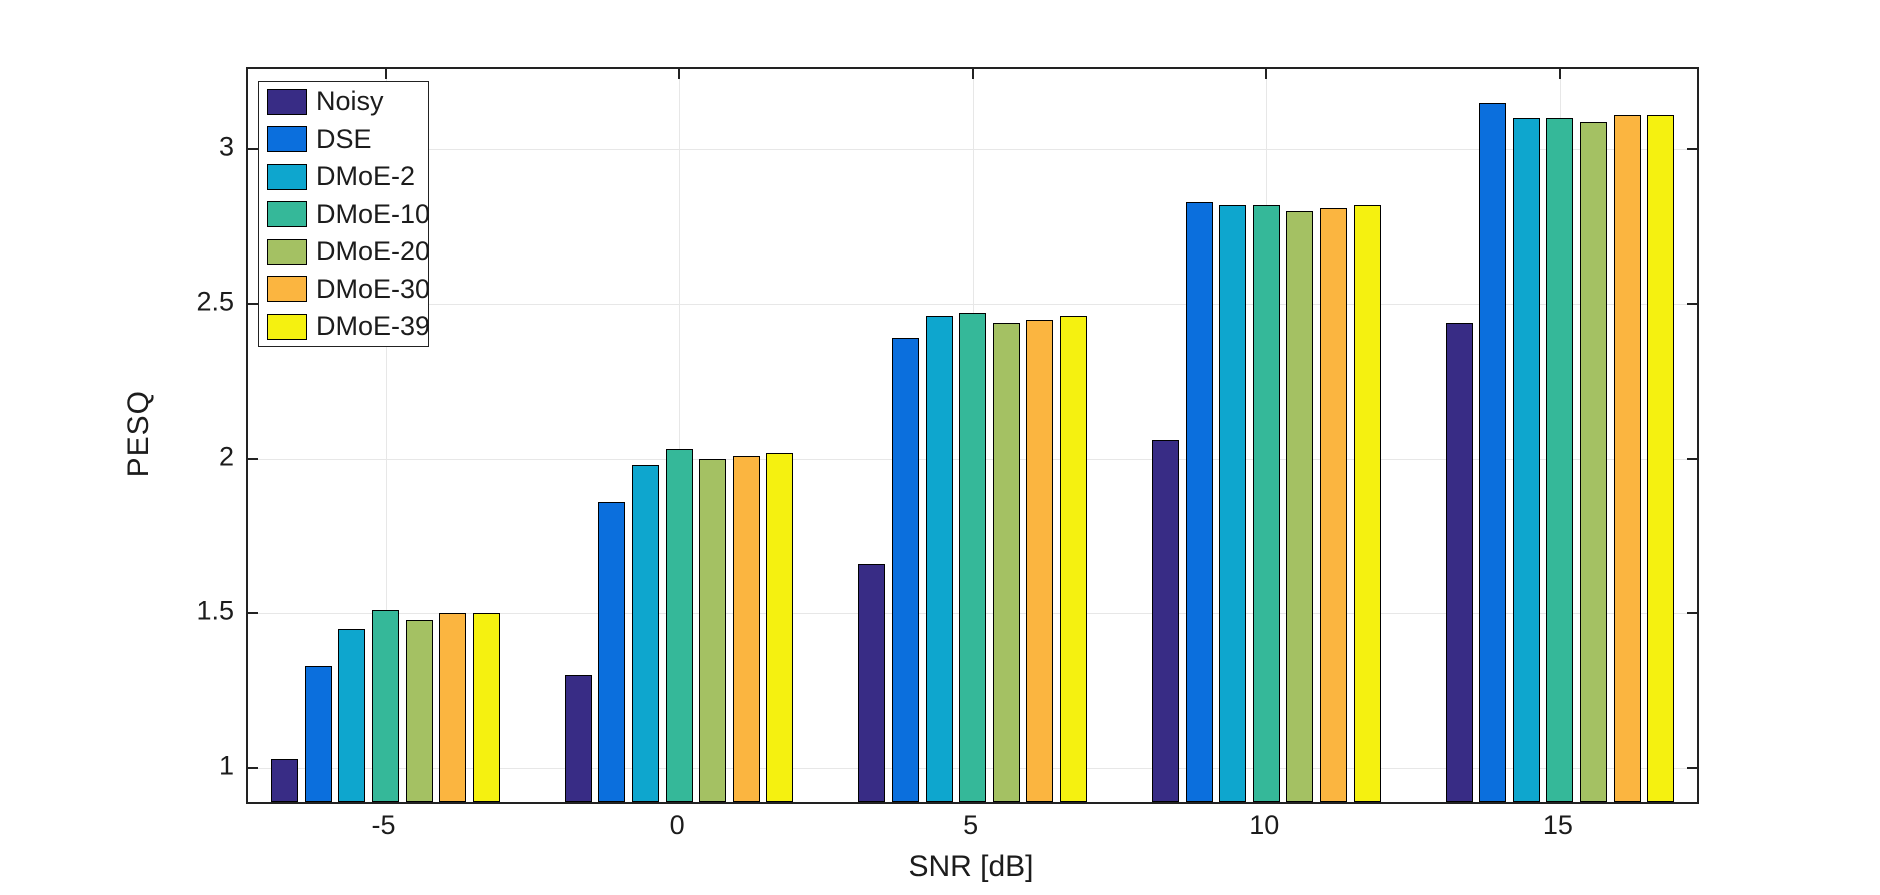  What do you see at coordinates (215, 301) in the screenshot?
I see `y-tick-label: 2.5` at bounding box center [215, 301].